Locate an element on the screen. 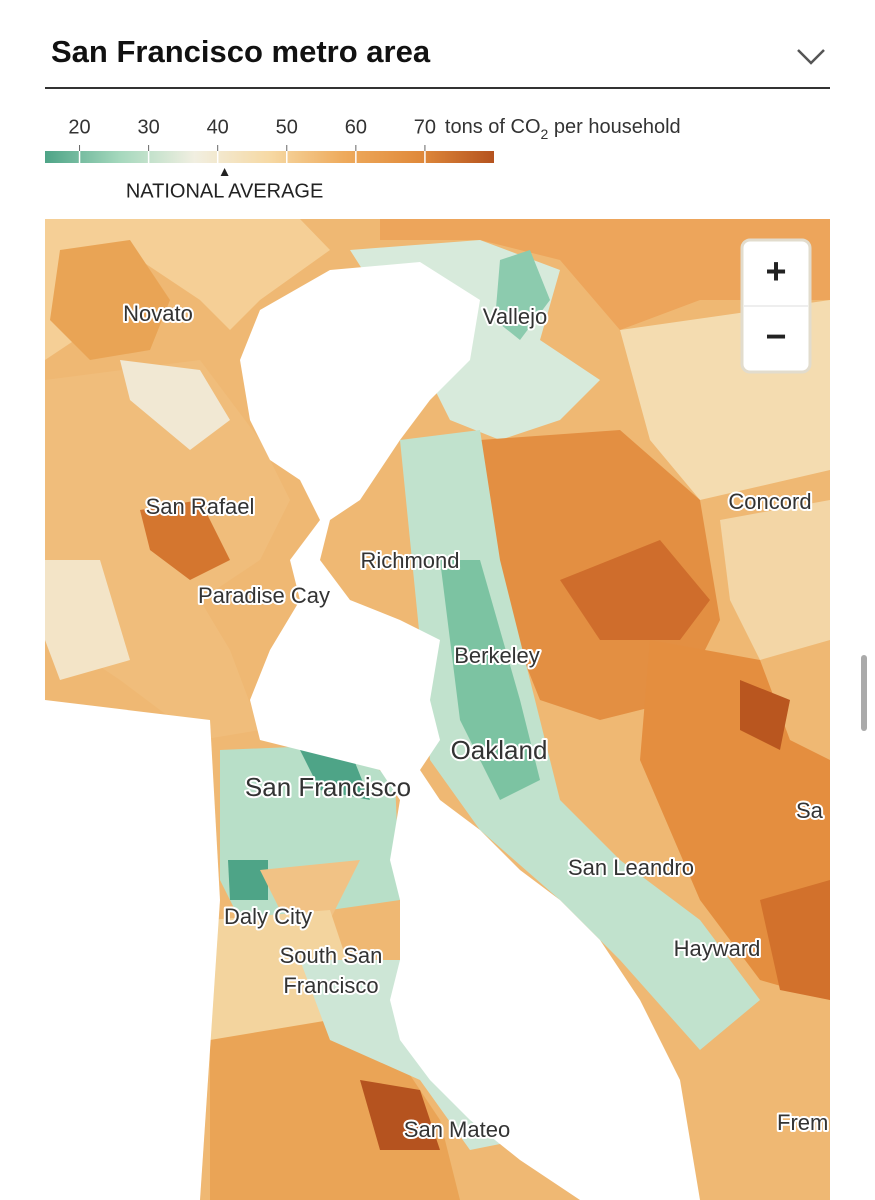 The height and width of the screenshot is (1200, 875). place-label: San Leandro is located at coordinates (631, 867).